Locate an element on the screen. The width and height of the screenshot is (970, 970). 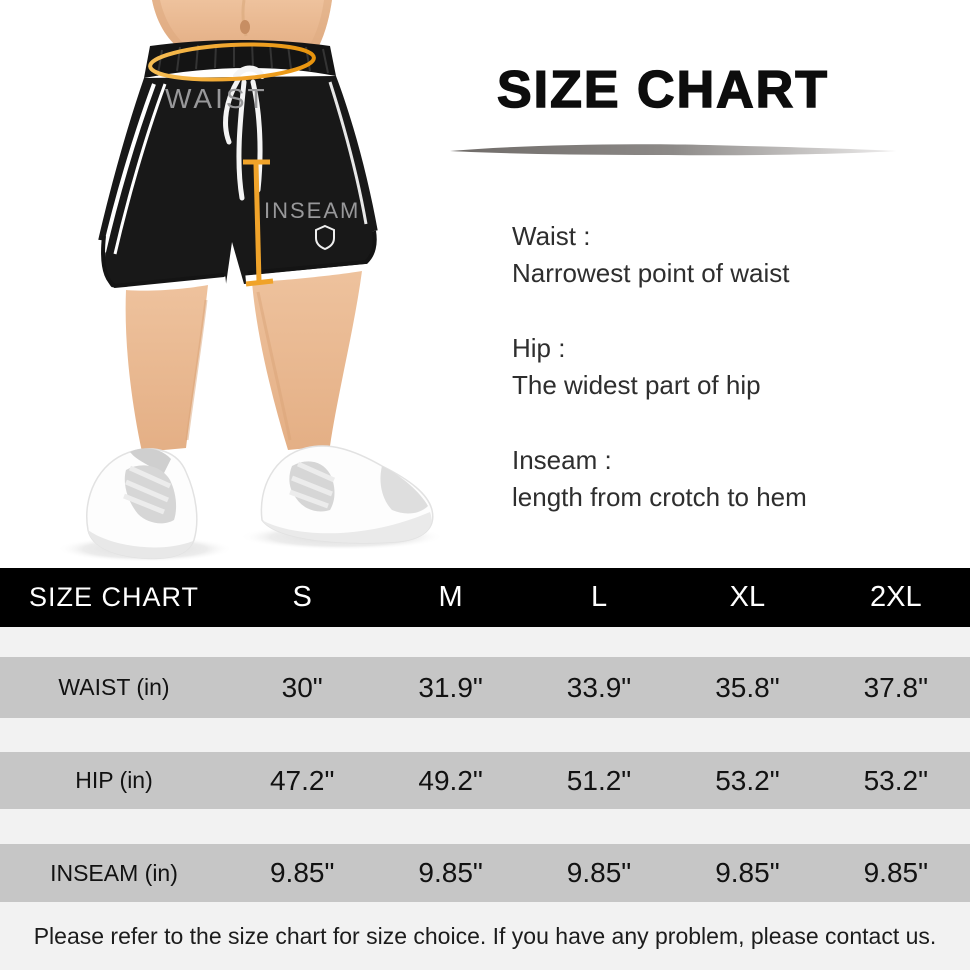
brand-logo-shield is located at coordinates (325, 237).